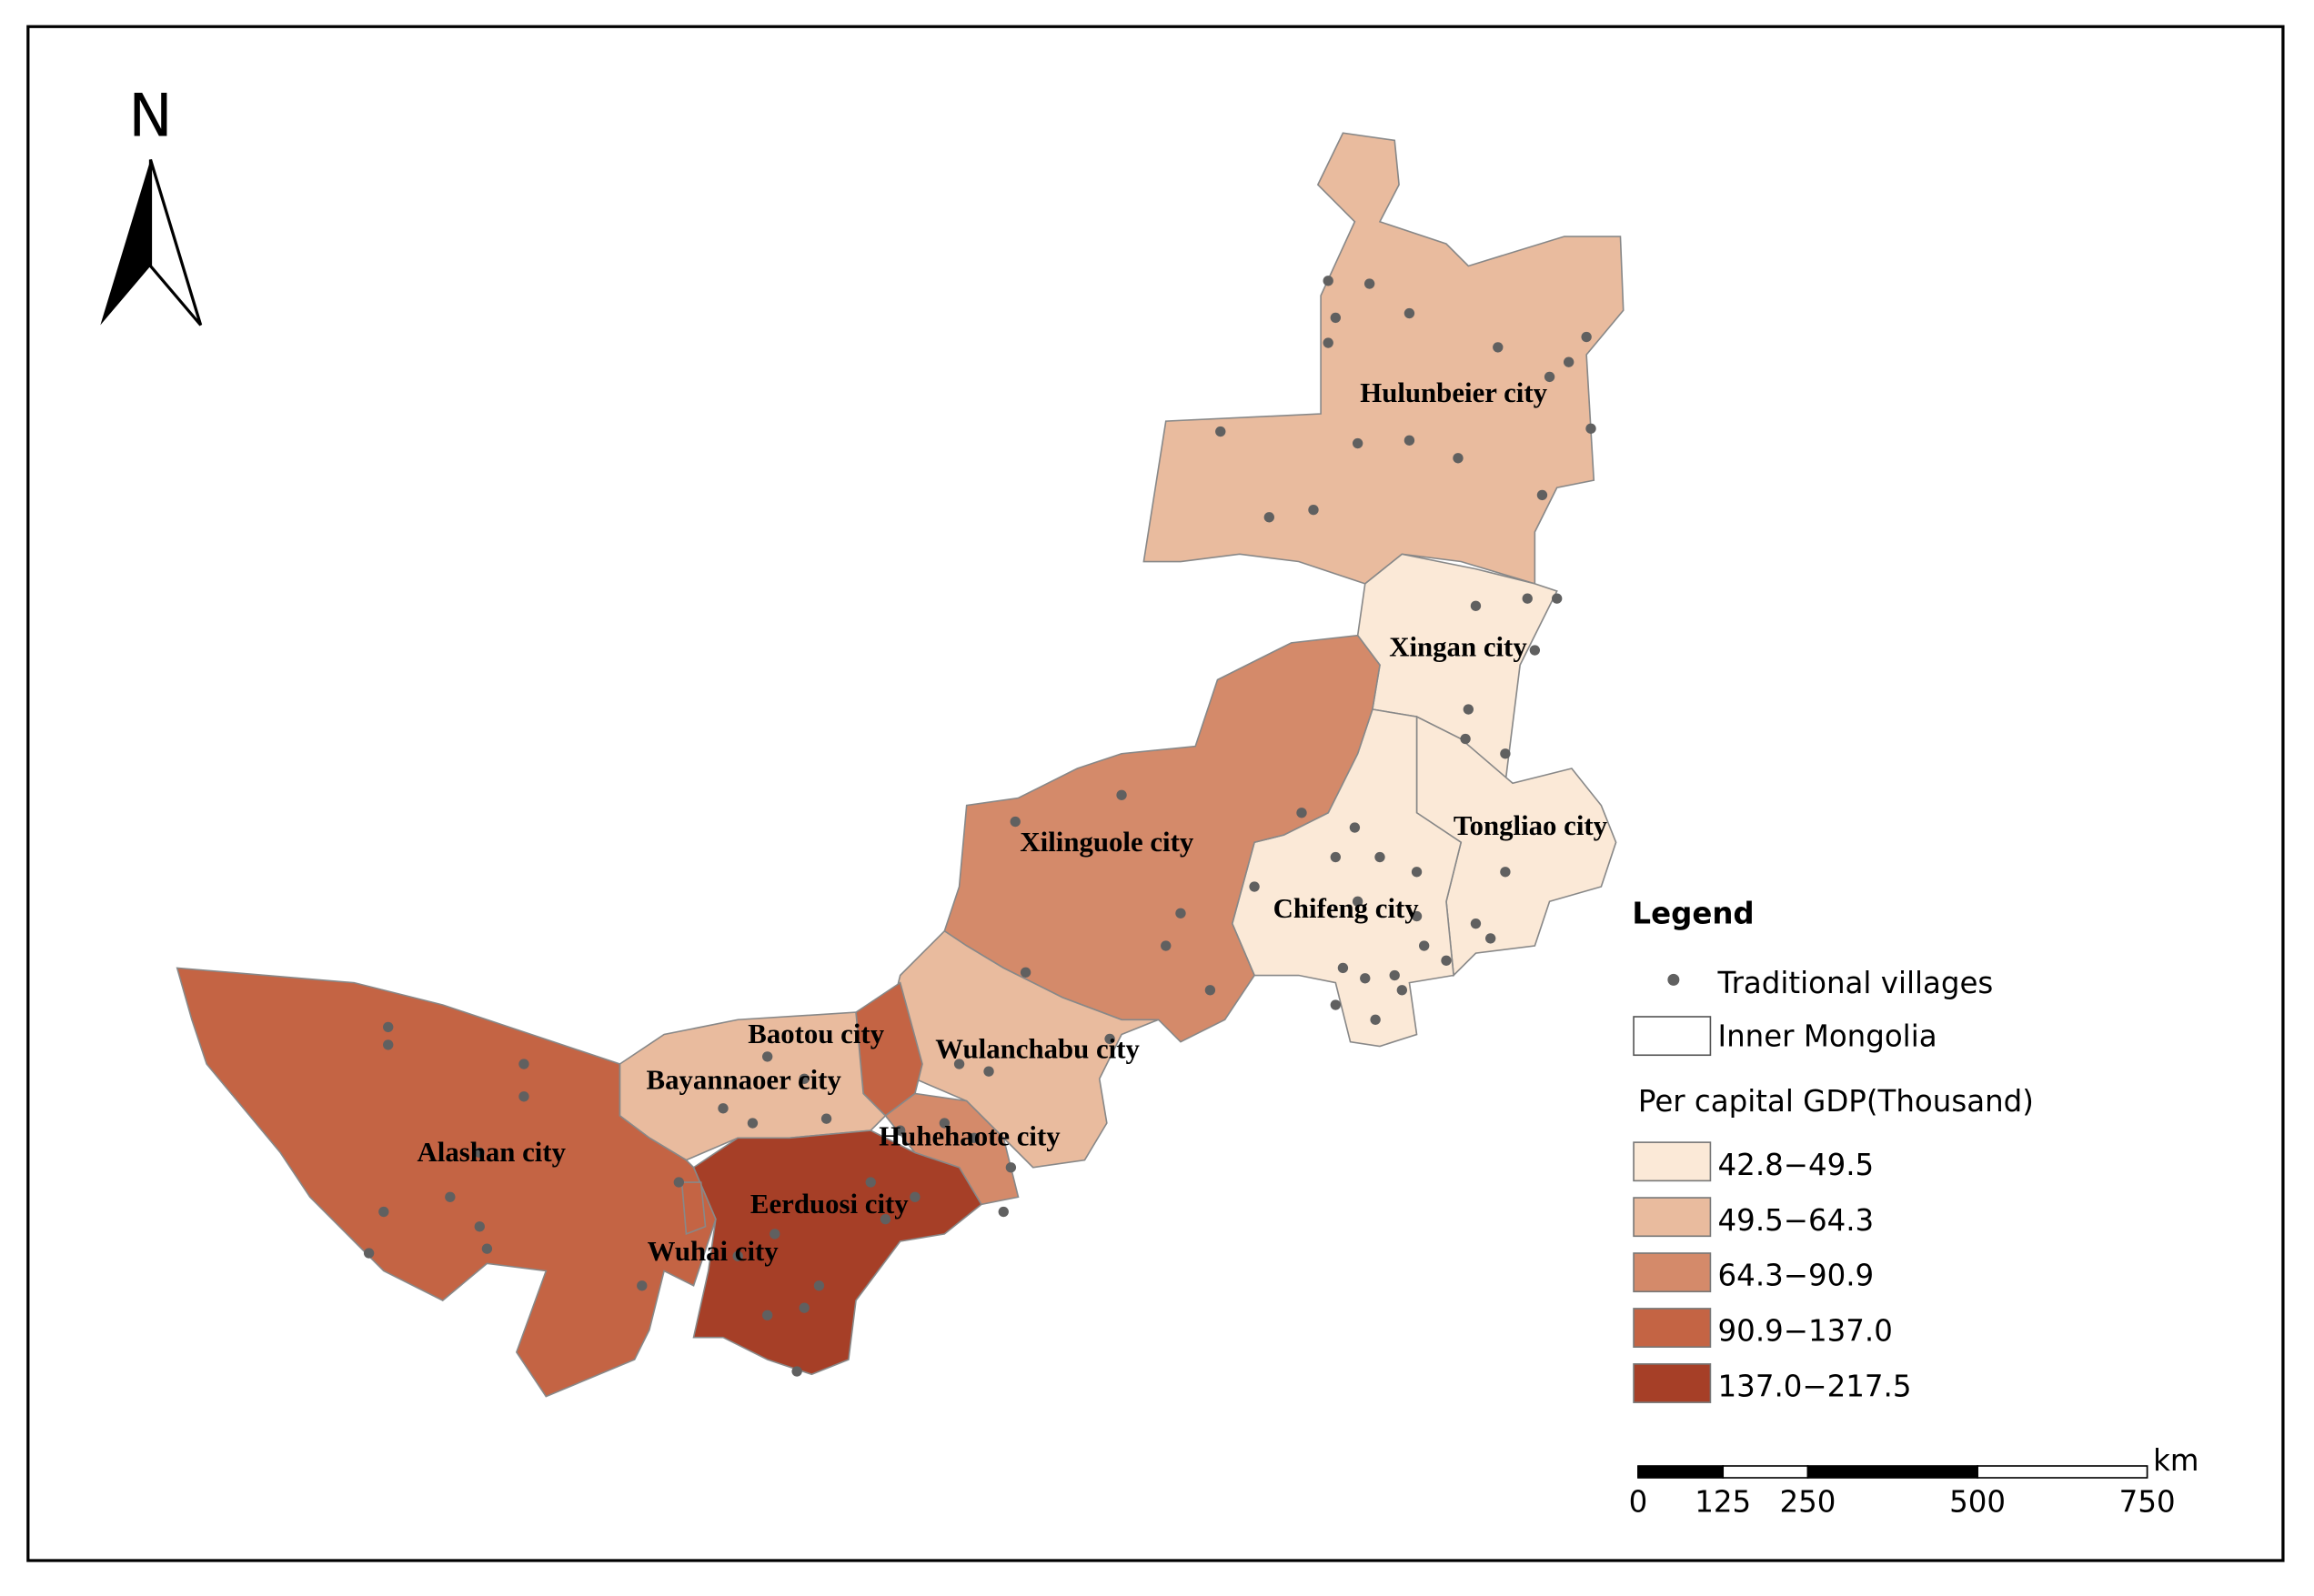 Image resolution: width=2314 pixels, height=1596 pixels. What do you see at coordinates (1693, 914) in the screenshot?
I see `legend-title: Legend` at bounding box center [1693, 914].